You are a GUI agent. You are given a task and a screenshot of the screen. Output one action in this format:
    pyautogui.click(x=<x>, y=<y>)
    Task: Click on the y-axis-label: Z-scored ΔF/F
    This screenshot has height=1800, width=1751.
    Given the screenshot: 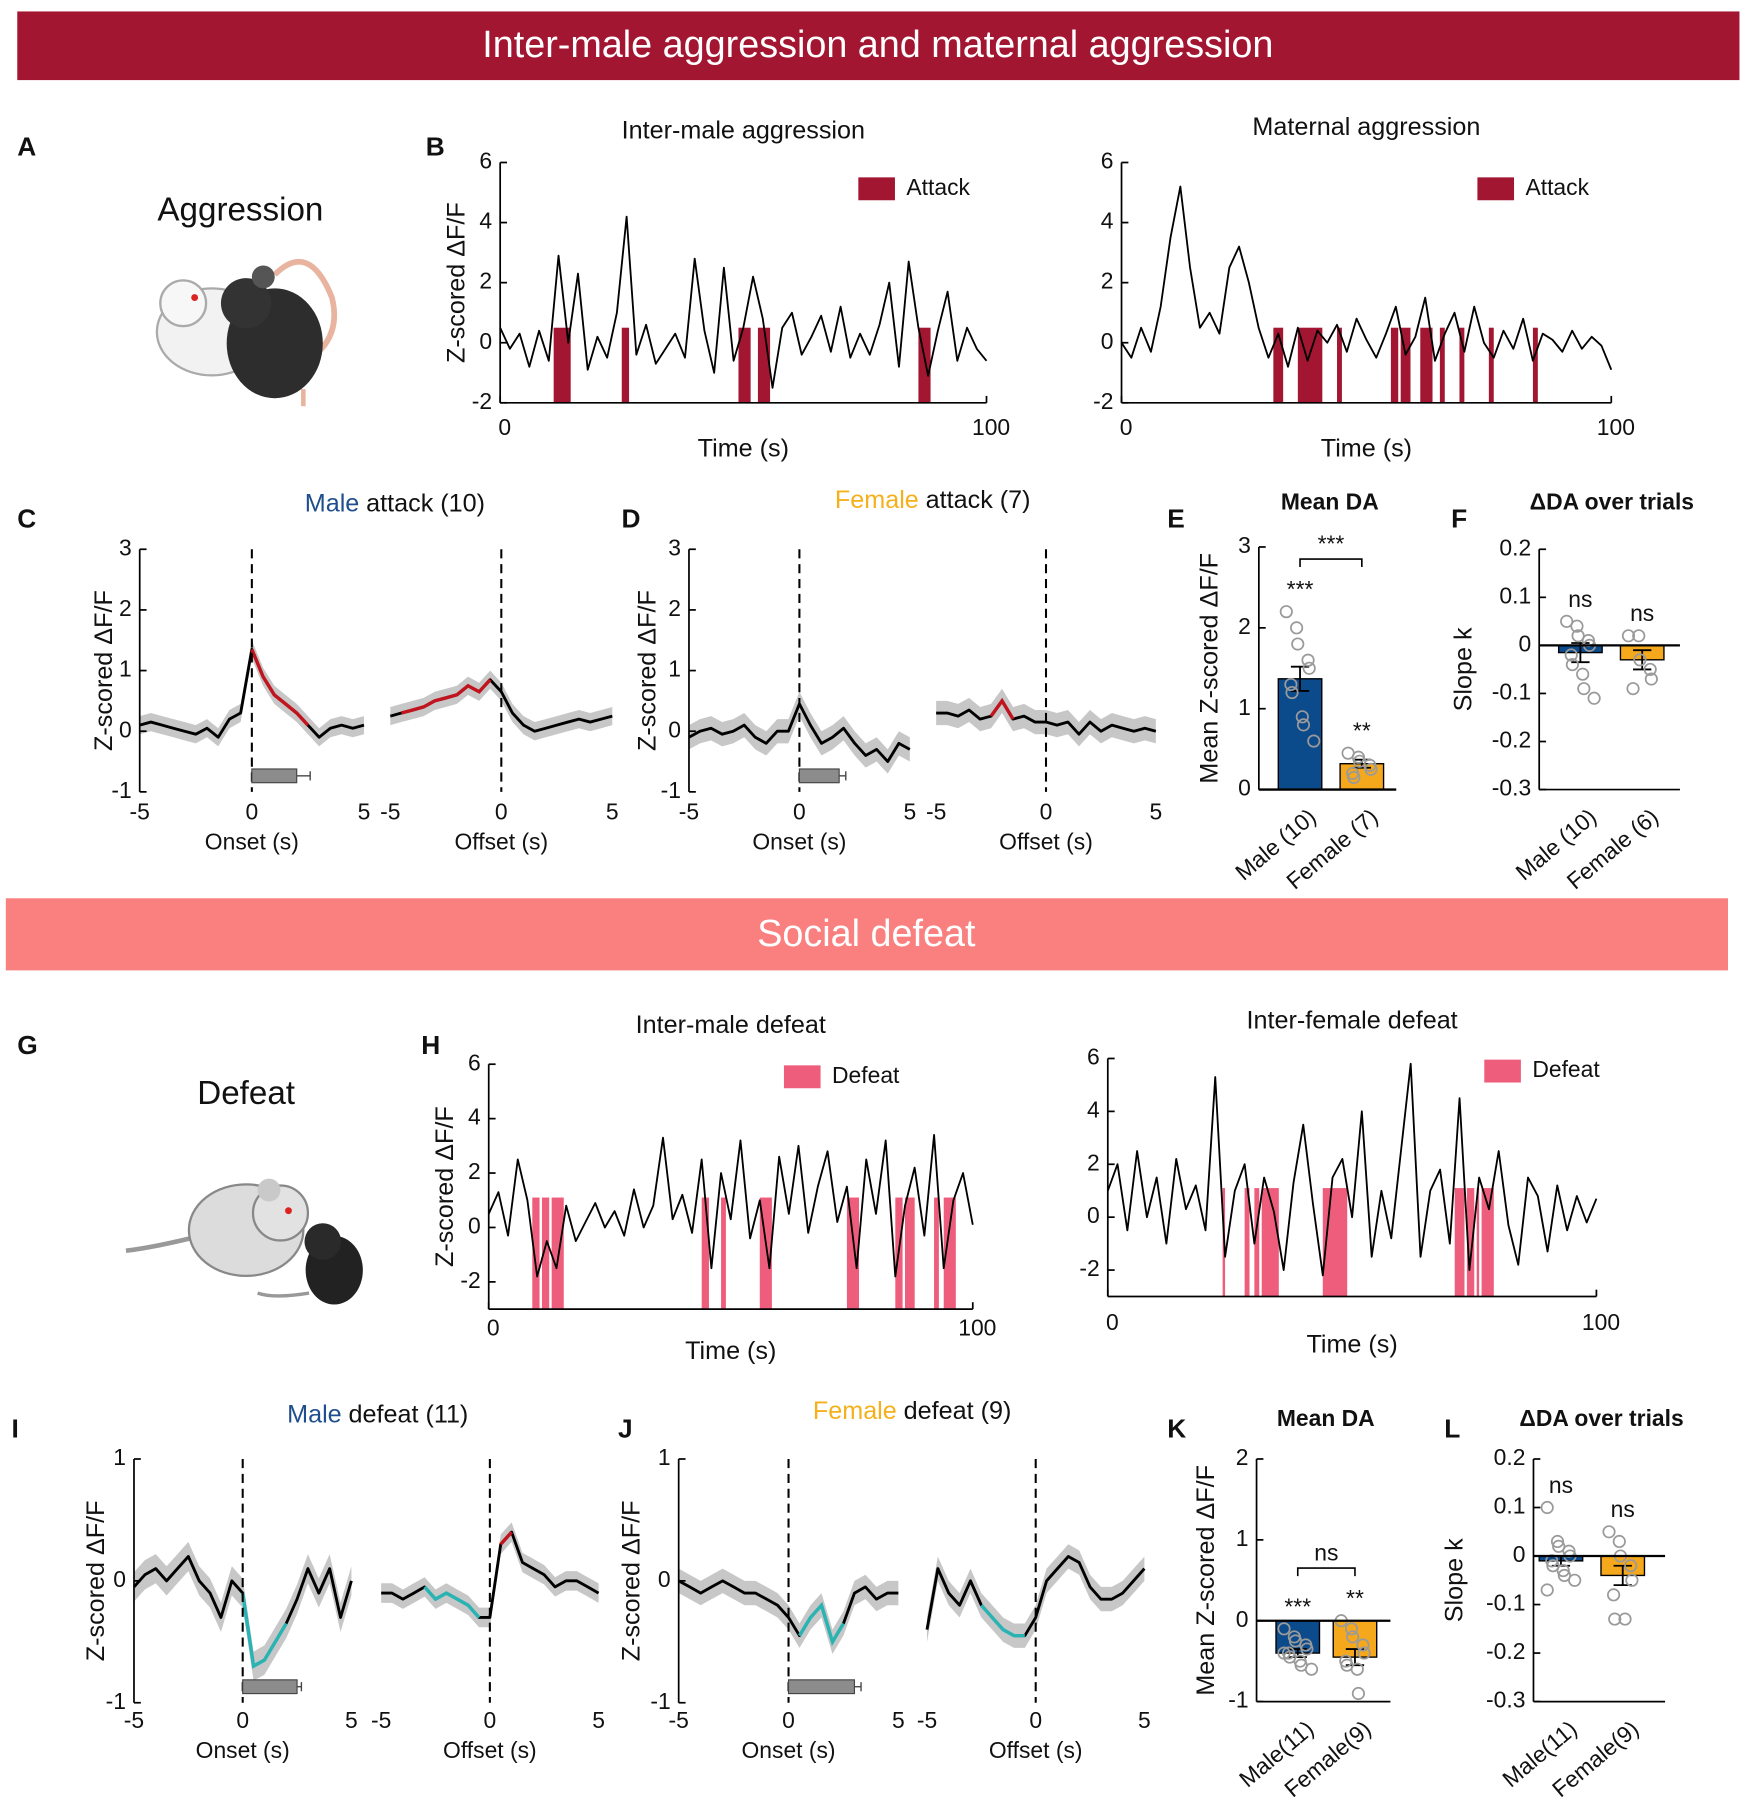 What is the action you would take?
    pyautogui.click(x=456, y=282)
    